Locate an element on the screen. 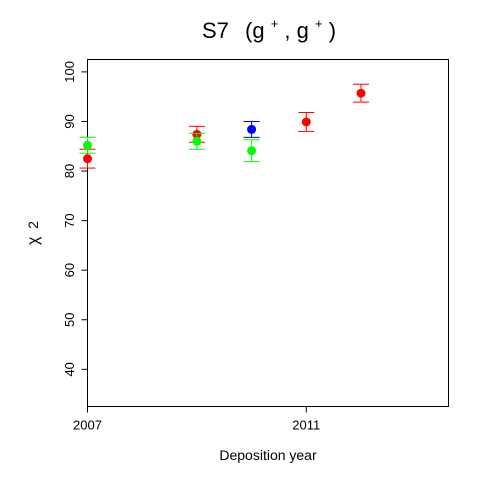 This screenshot has height=480, width=480. chart-title-paren-open: (g is located at coordinates (255, 30).